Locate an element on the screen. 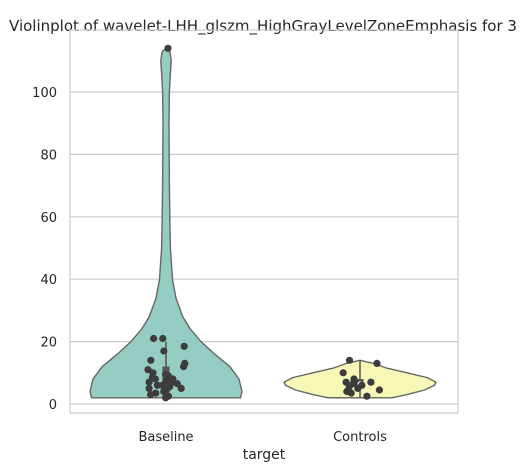 The width and height of the screenshot is (526, 473). y-tick-label: 40 is located at coordinates (48, 280).